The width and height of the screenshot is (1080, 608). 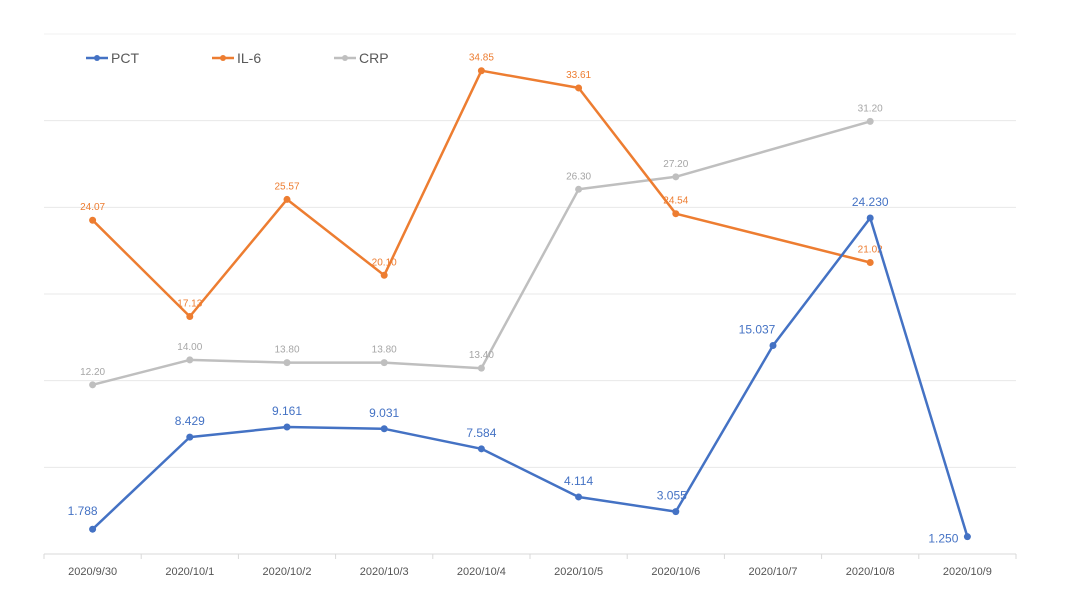 I want to click on data-label-il-6: 25.57, so click(x=286, y=186).